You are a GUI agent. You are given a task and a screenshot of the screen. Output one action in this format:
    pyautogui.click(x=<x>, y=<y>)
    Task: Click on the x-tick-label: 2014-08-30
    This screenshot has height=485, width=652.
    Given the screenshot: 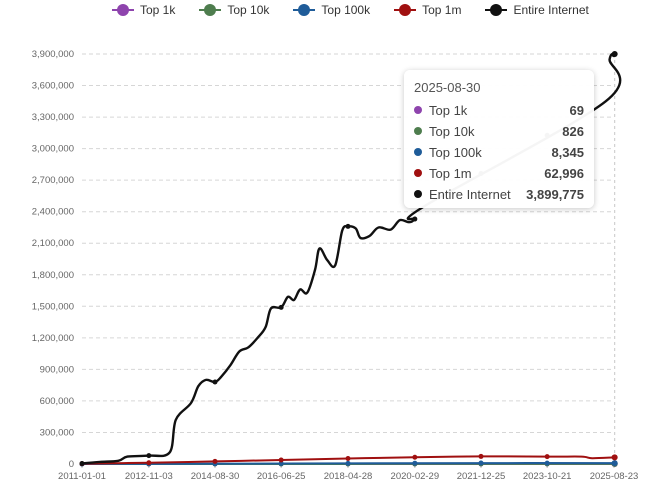 What is the action you would take?
    pyautogui.click(x=215, y=476)
    